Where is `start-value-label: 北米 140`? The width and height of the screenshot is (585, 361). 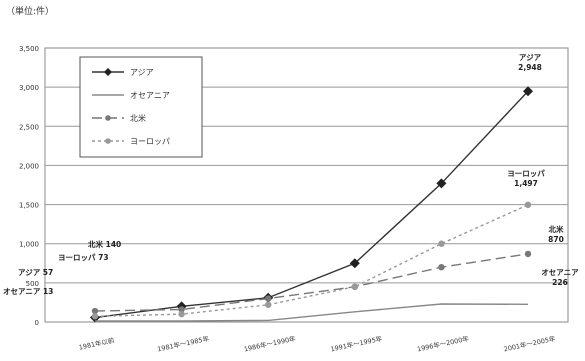
start-value-label: 北米 140 is located at coordinates (104, 244).